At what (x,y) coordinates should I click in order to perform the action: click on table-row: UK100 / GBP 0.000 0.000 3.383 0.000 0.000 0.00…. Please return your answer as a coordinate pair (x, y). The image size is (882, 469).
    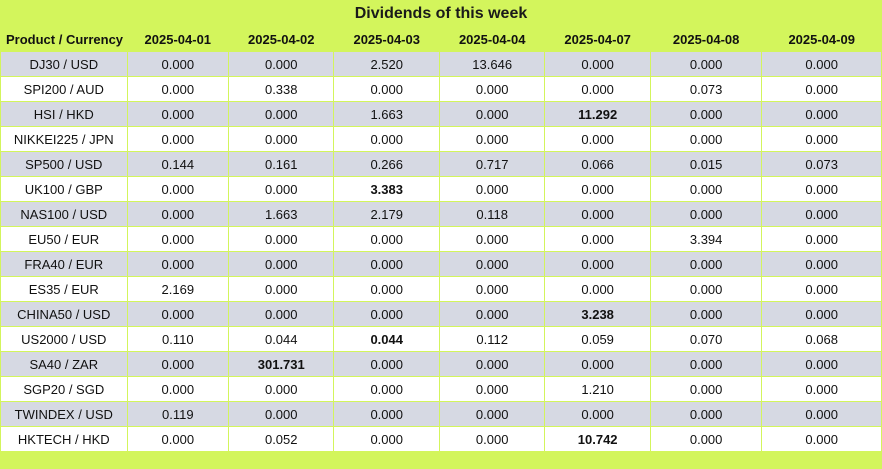
    Looking at the image, I should click on (441, 189).